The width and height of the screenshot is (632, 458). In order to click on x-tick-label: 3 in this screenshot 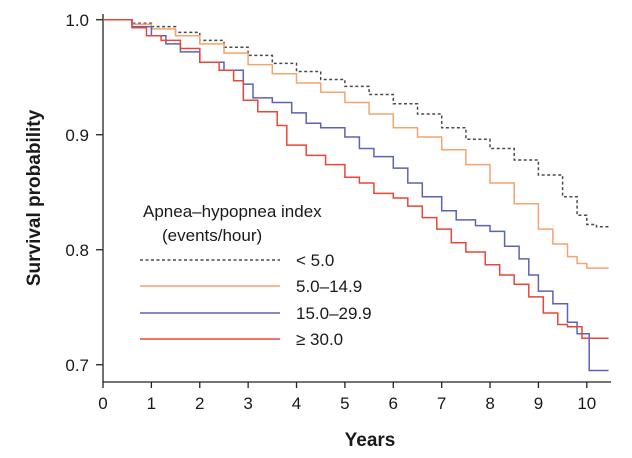, I will do `click(247, 403)`.